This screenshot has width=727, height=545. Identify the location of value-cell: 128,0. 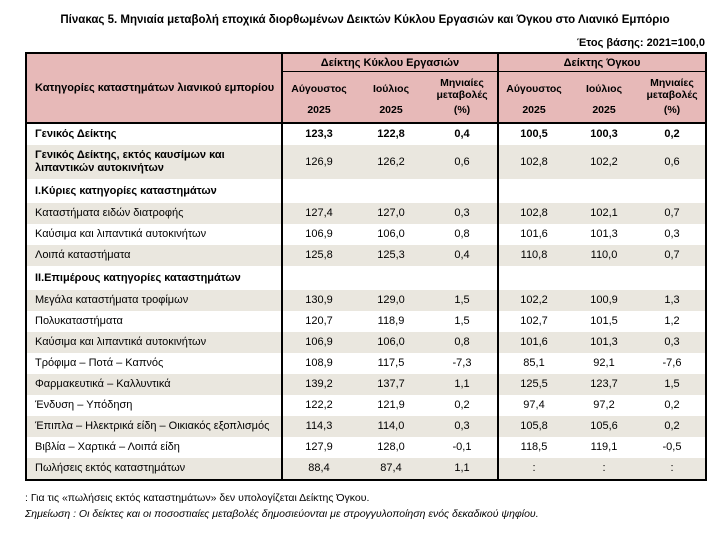
(391, 447).